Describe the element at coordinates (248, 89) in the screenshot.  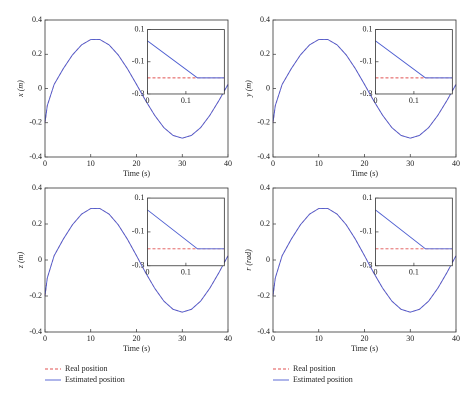
I see `y-axis-label: y (m)` at that location.